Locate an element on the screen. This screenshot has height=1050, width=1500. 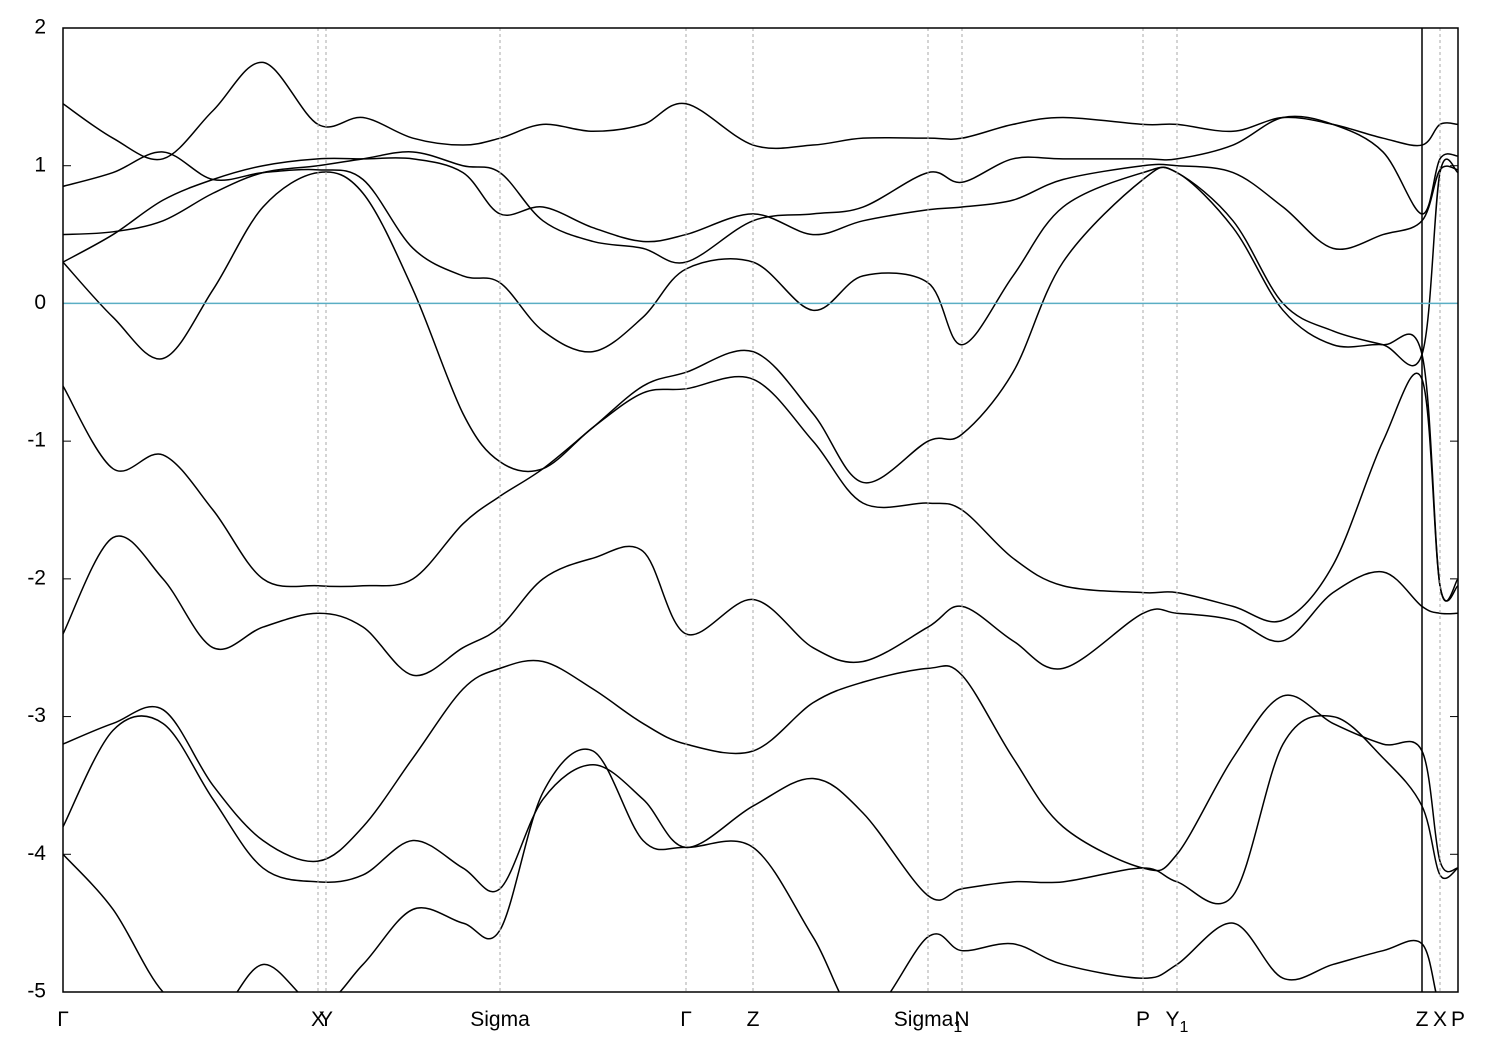
x-tick-label: Y is located at coordinates (326, 1019).